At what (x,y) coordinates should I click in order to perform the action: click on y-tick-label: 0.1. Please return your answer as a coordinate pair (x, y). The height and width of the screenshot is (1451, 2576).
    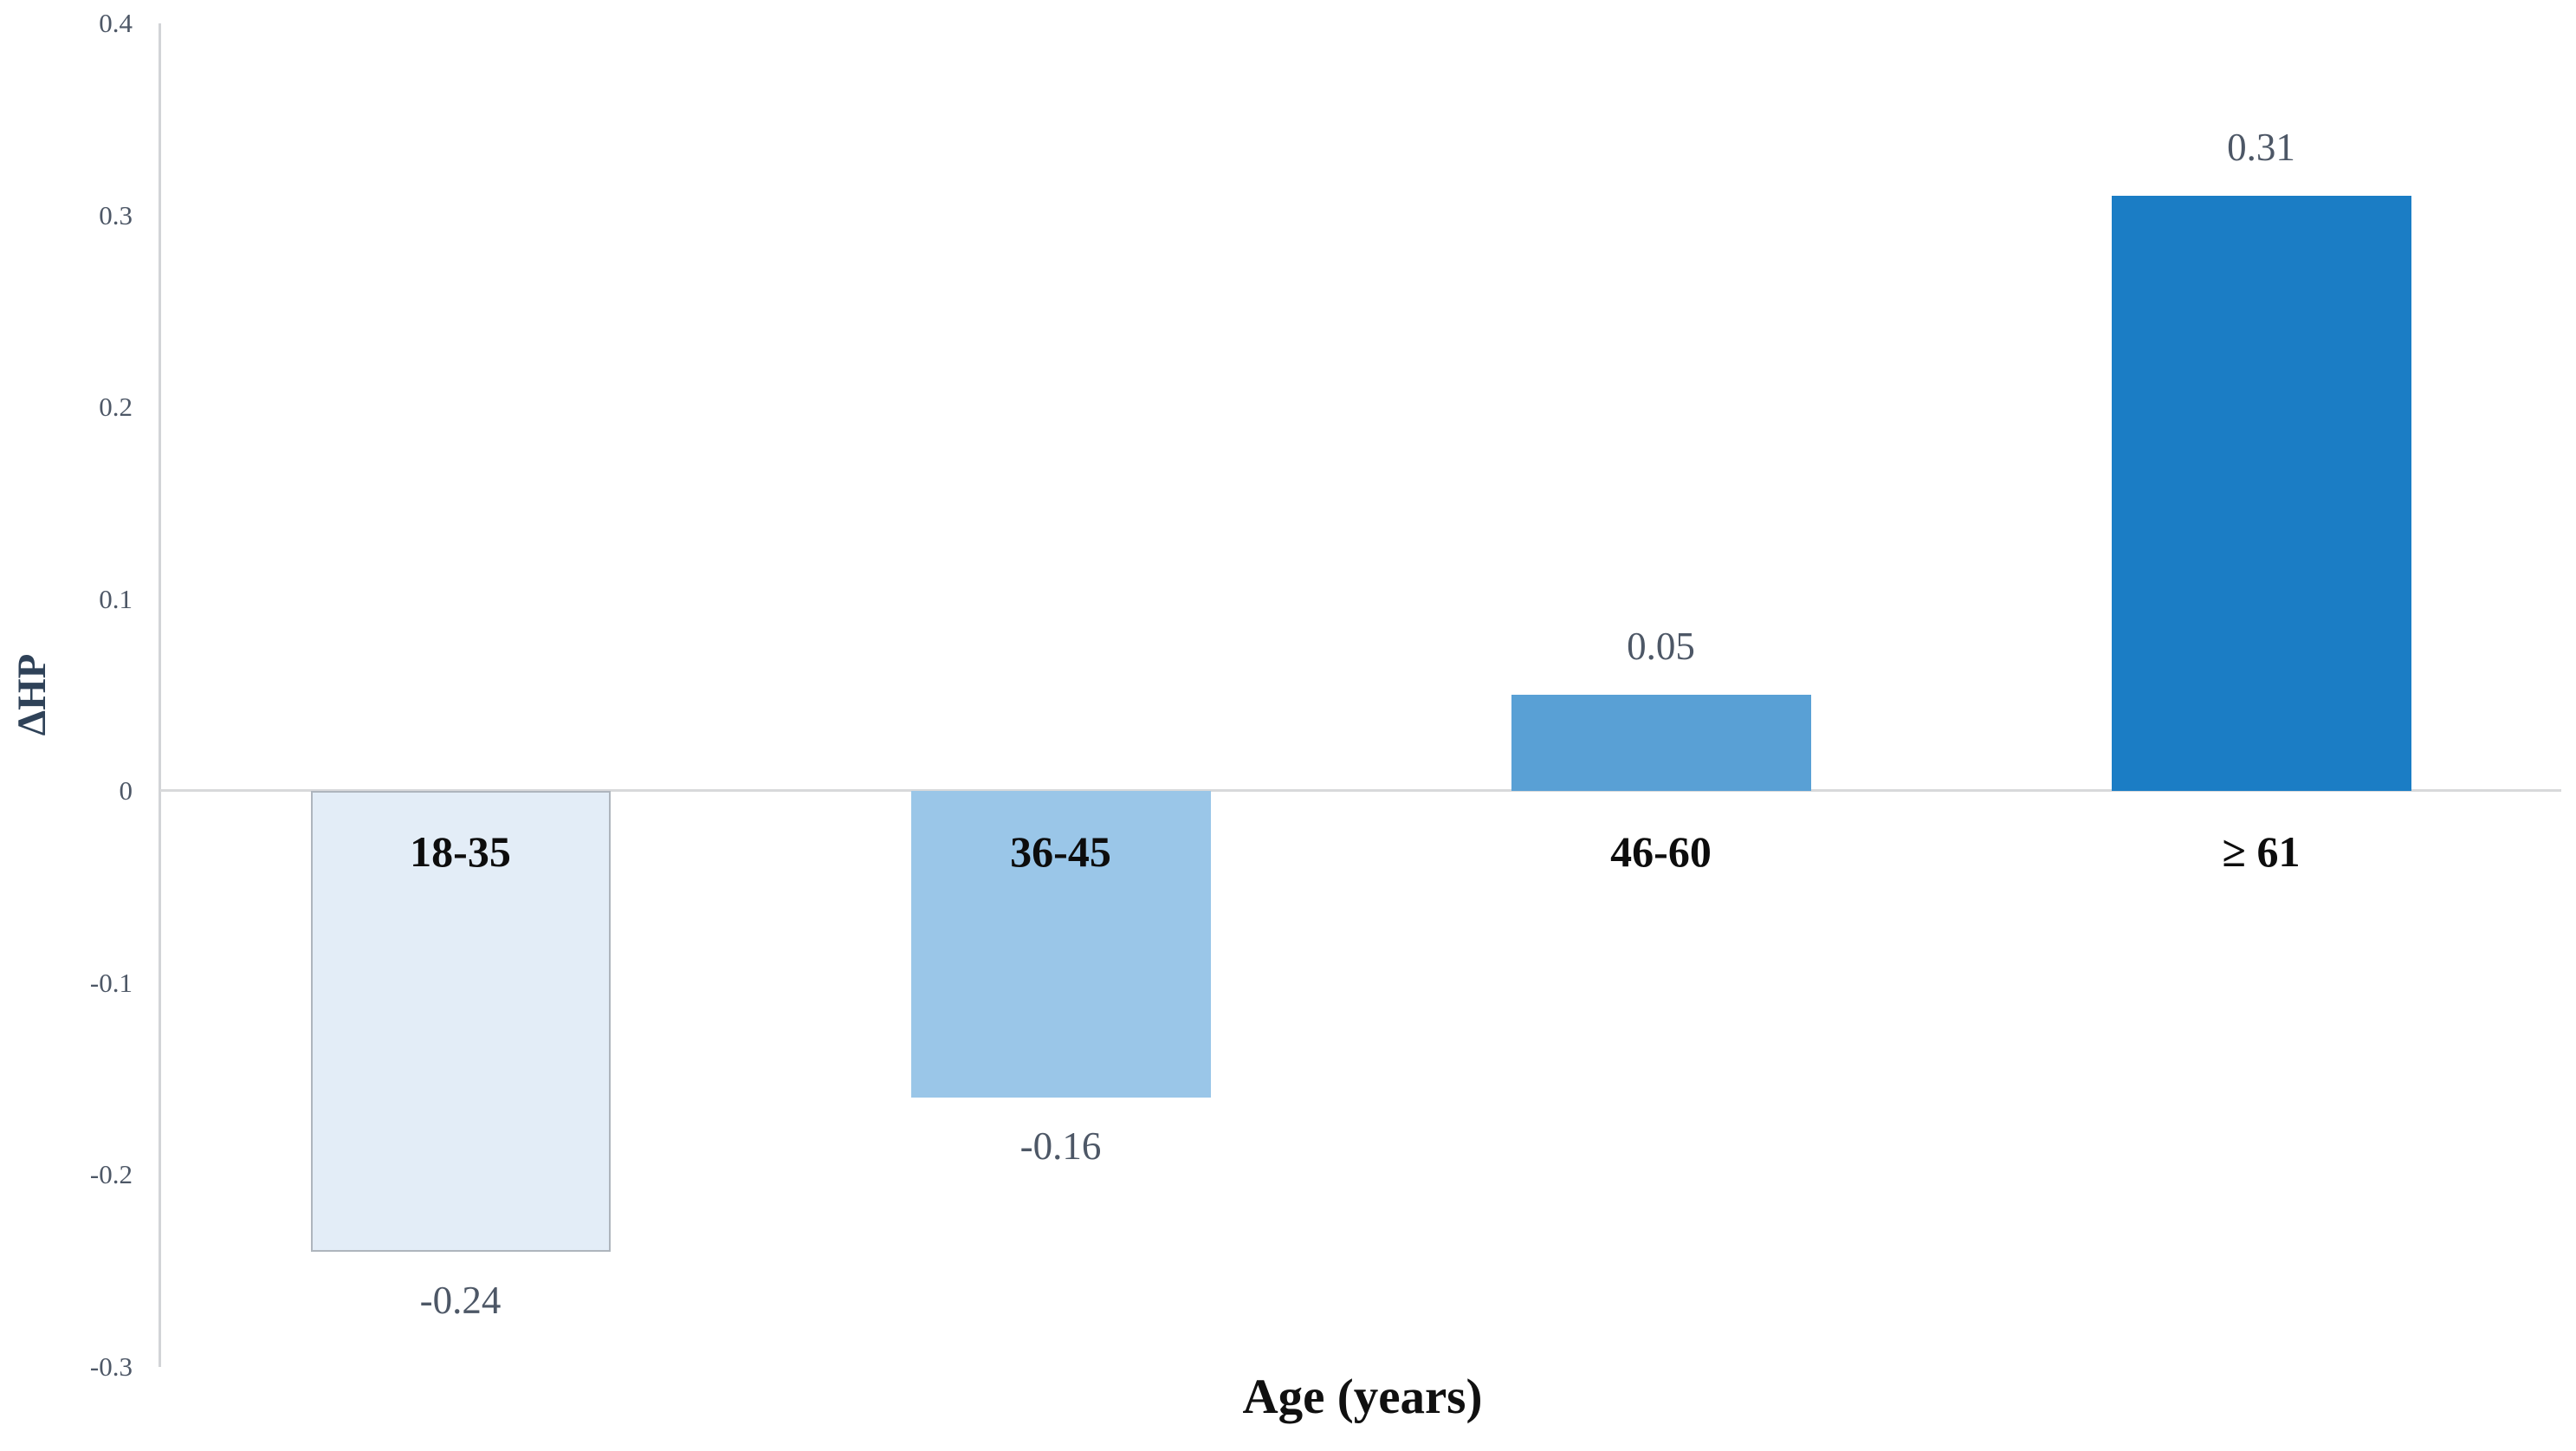
    Looking at the image, I should click on (116, 598).